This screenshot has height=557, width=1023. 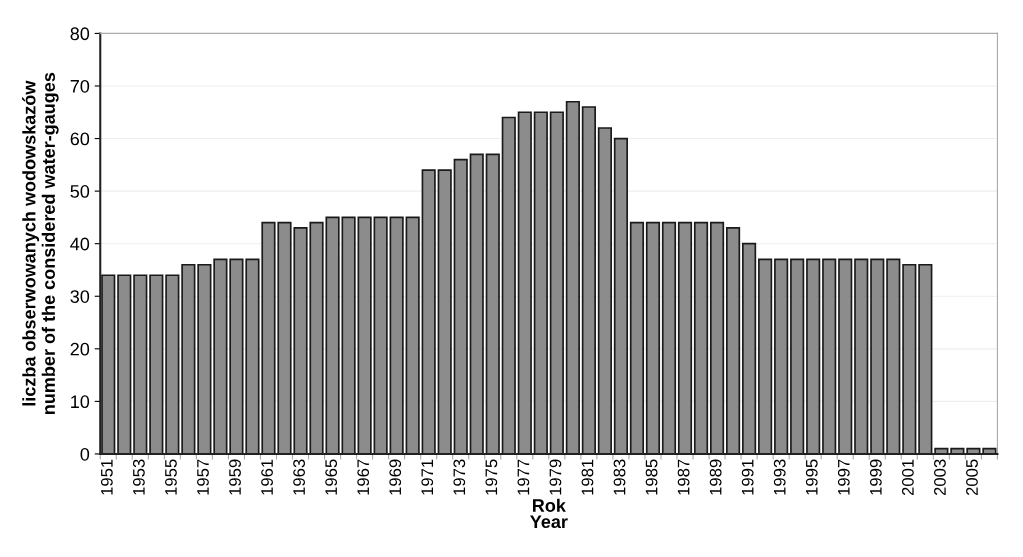 I want to click on x-tick-label: 1973, so click(x=459, y=477).